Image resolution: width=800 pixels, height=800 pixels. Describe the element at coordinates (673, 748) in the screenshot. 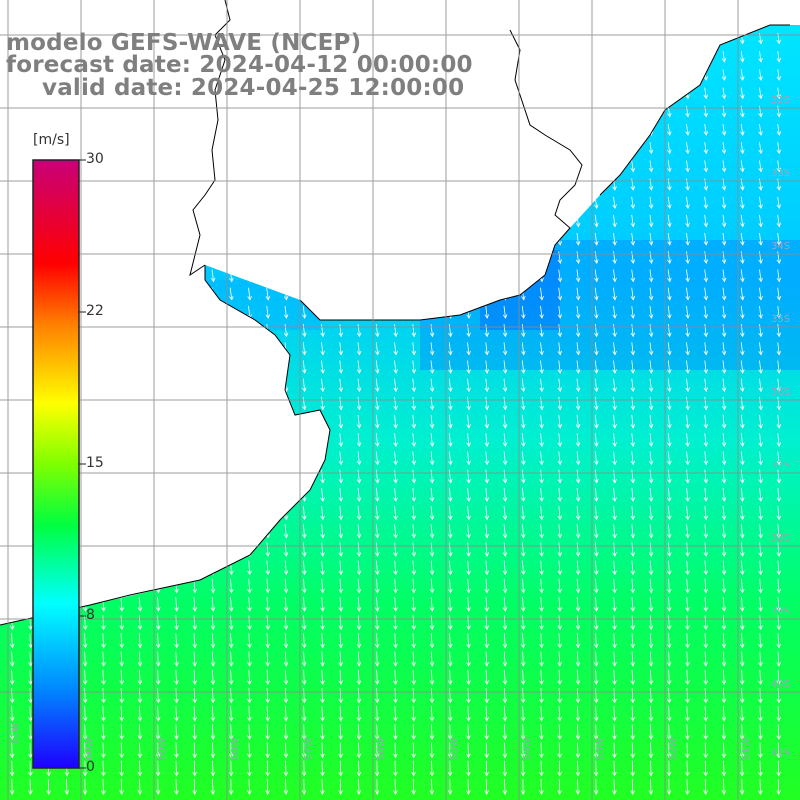

I see `lon-label: 52W` at that location.